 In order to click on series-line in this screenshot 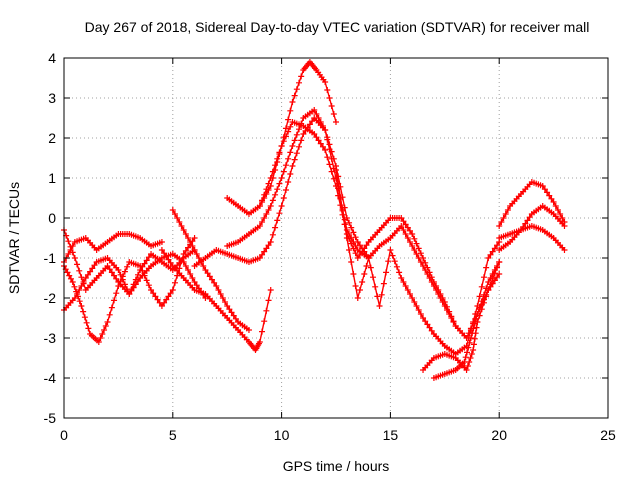, I will do `click(532, 204)`.